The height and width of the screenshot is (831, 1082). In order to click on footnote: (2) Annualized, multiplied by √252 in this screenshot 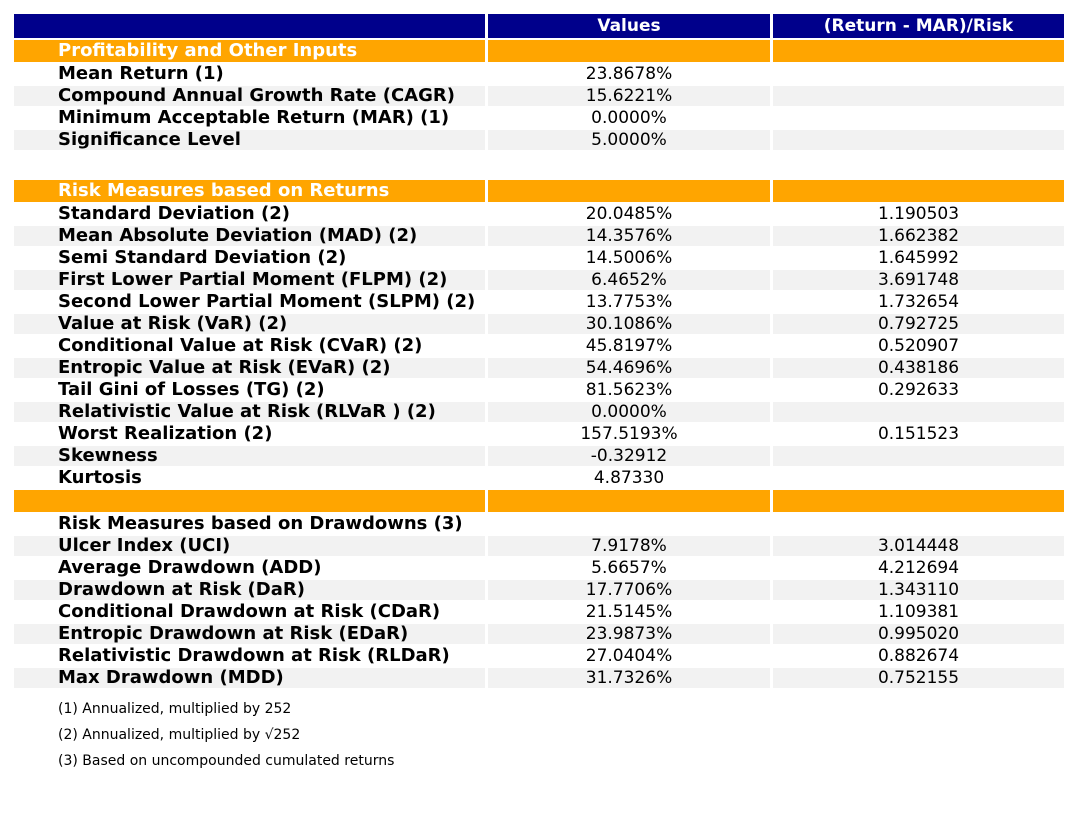, I will do `click(179, 735)`.